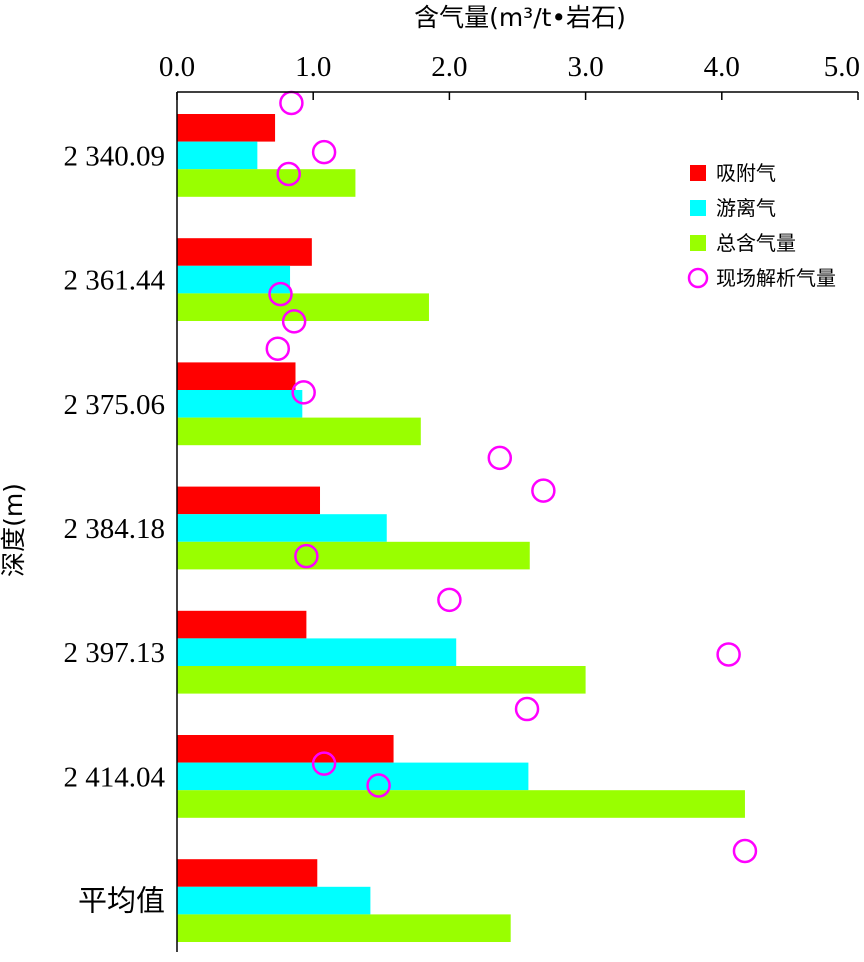  Describe the element at coordinates (115, 405) in the screenshot. I see `y-category-label: 2 375.06` at that location.